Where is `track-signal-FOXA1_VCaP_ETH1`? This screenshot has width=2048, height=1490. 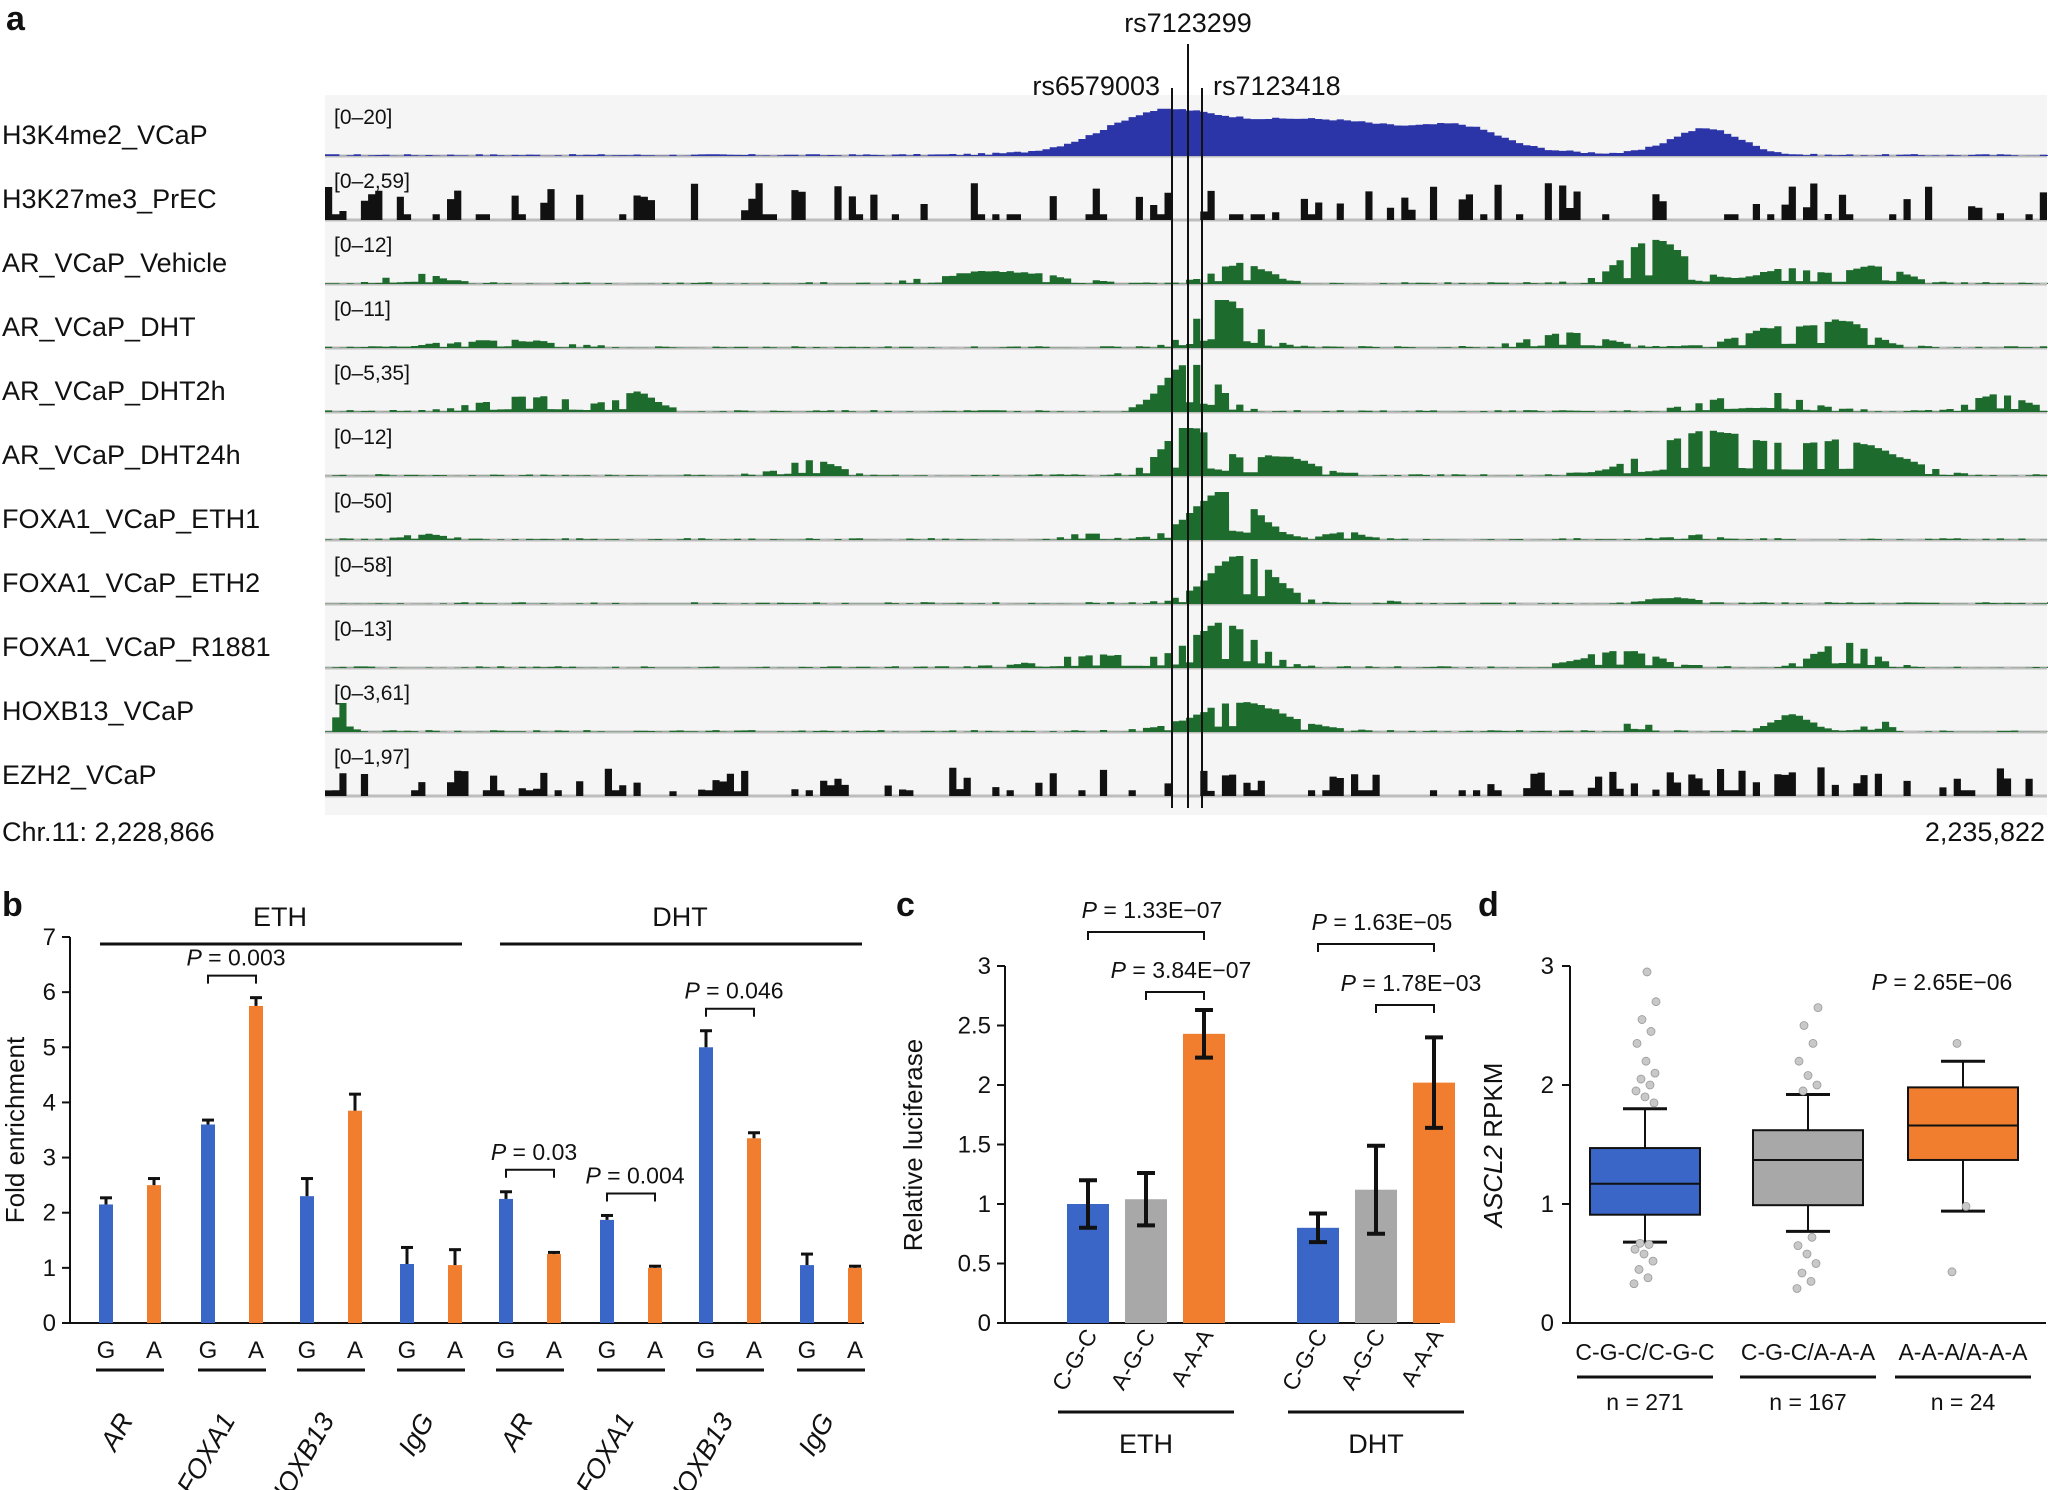
track-signal-FOXA1_VCaP_ETH1 is located at coordinates (1186, 516).